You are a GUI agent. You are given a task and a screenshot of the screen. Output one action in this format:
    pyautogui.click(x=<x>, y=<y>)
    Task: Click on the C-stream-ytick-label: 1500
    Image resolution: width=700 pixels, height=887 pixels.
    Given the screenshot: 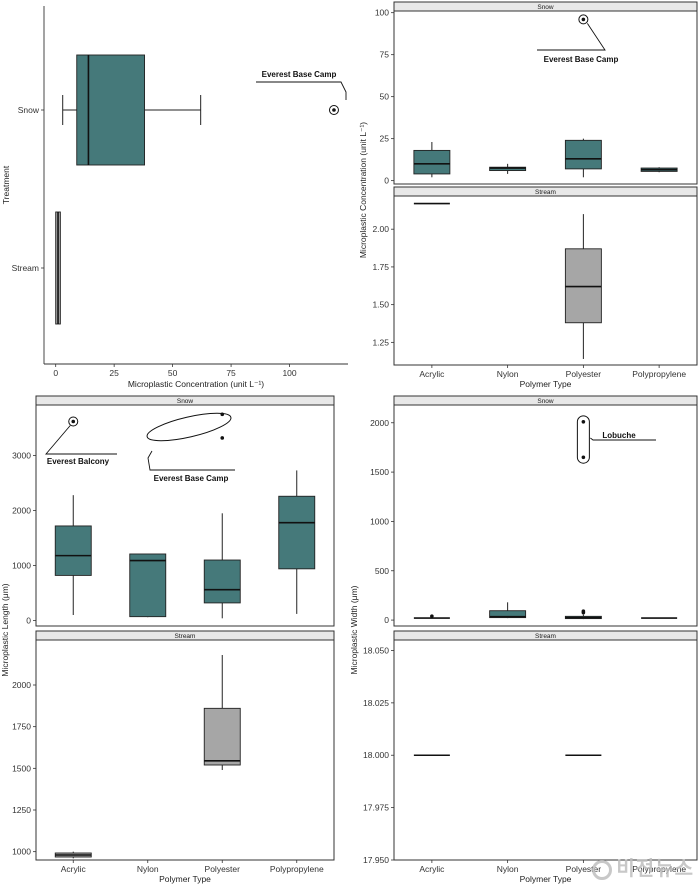 What is the action you would take?
    pyautogui.click(x=21, y=768)
    